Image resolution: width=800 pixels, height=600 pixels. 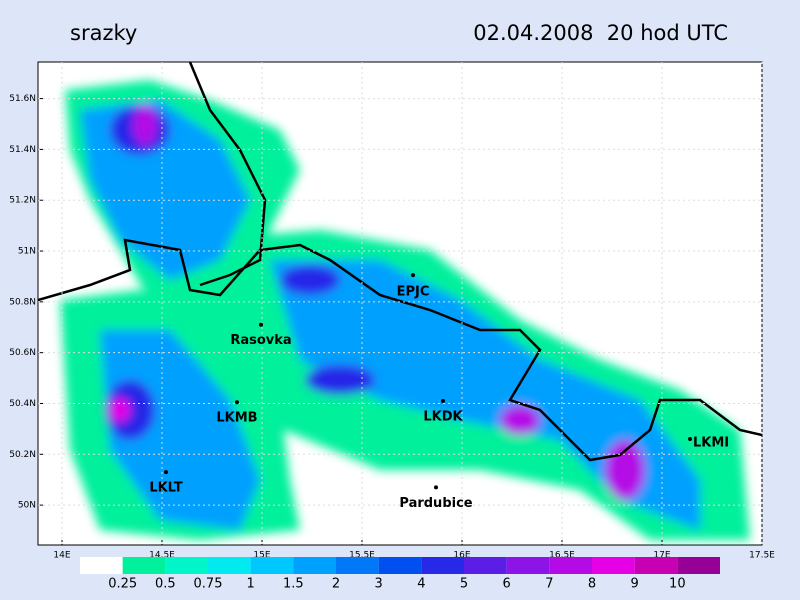 What do you see at coordinates (592, 584) in the screenshot?
I see `legend-label: 8` at bounding box center [592, 584].